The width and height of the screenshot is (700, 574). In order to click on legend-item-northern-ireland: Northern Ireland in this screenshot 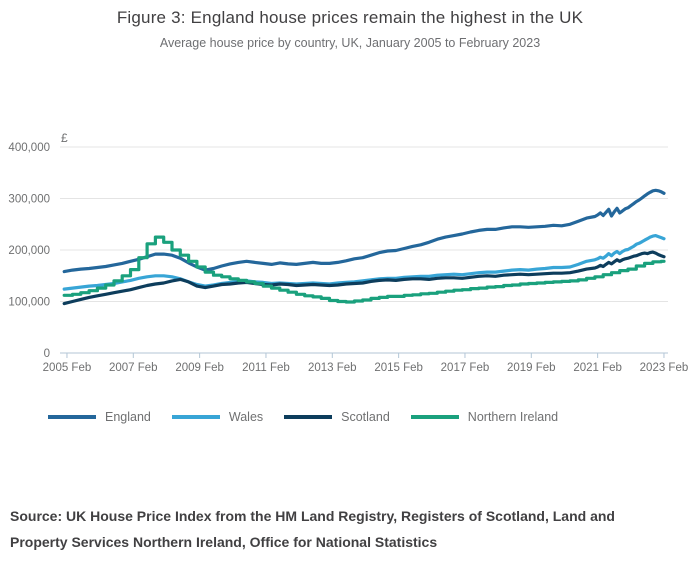, I will do `click(484, 417)`.